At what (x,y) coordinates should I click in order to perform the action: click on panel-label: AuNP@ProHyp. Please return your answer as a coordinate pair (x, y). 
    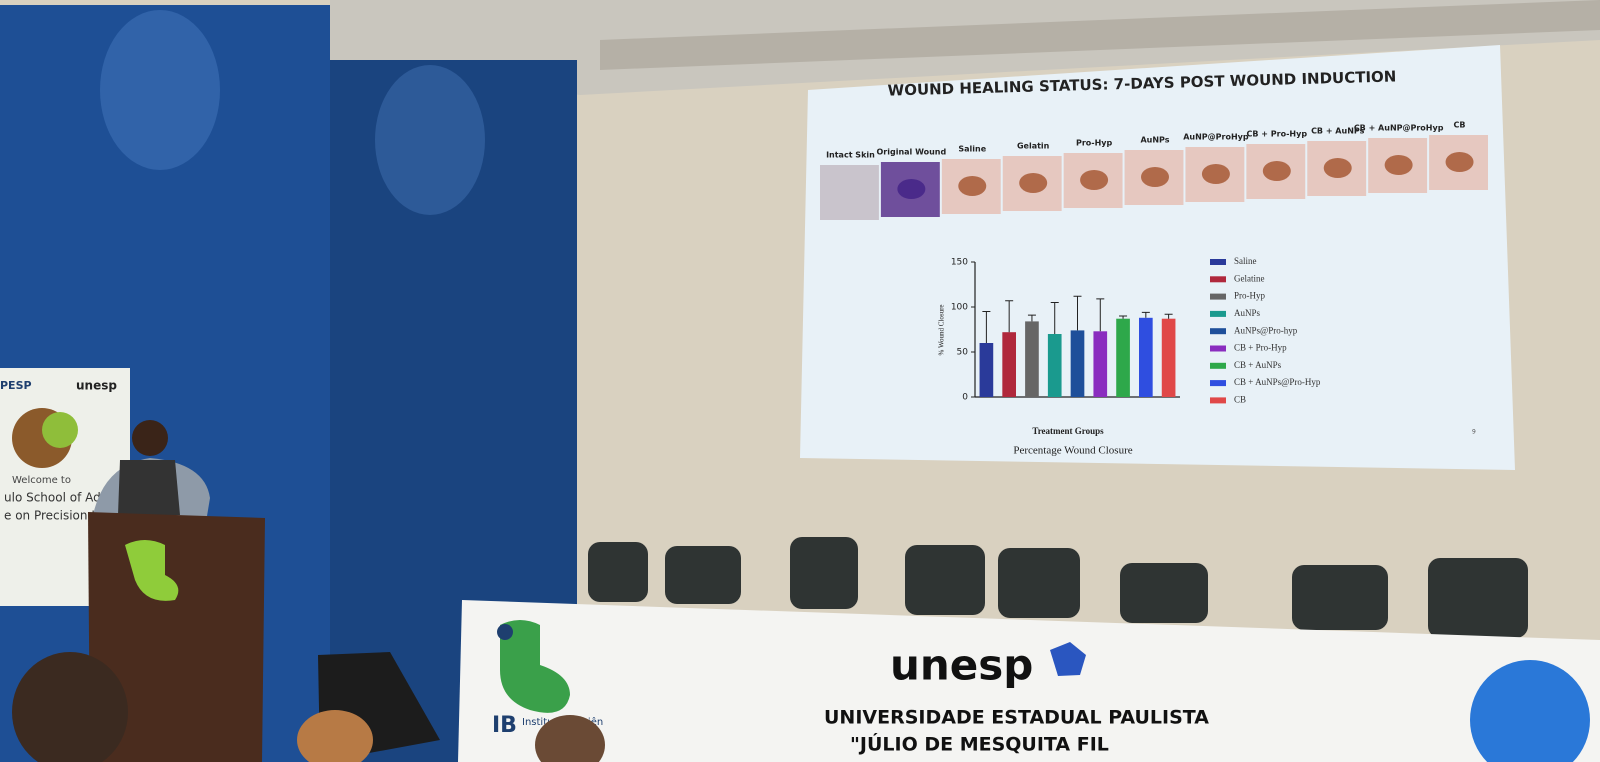
    Looking at the image, I should click on (1216, 137).